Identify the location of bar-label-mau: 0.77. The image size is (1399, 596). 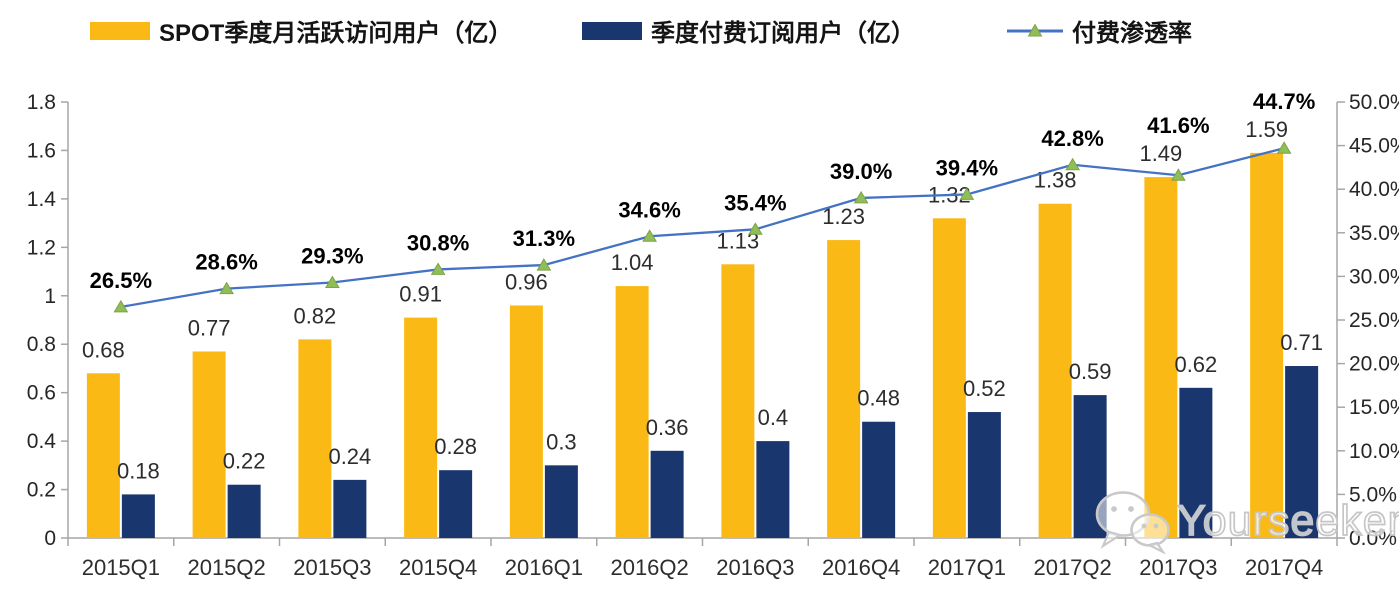
(209, 327).